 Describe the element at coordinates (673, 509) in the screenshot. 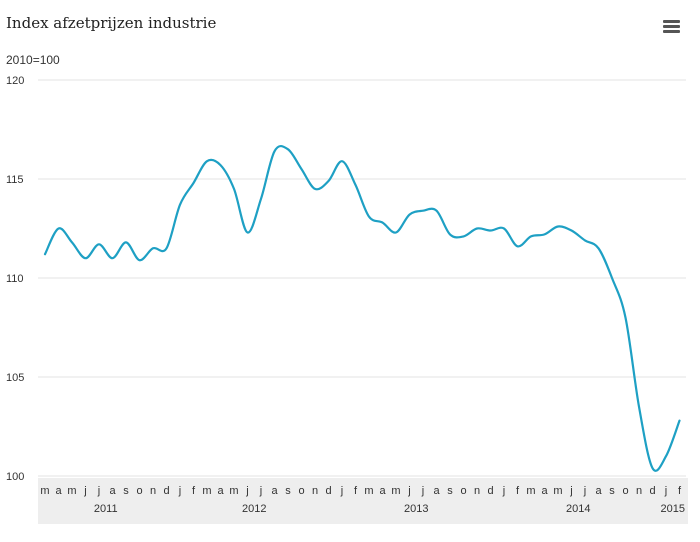

I see `year-label: 2015` at that location.